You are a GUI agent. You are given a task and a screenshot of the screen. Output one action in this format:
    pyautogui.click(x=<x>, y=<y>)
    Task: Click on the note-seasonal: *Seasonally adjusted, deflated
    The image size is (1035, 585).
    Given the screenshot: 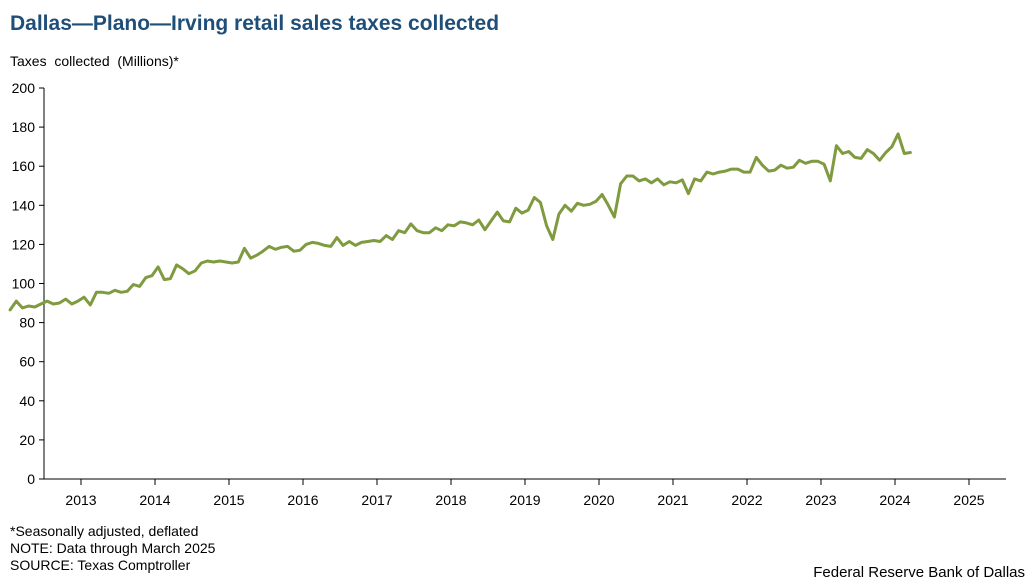 What is the action you would take?
    pyautogui.click(x=104, y=531)
    